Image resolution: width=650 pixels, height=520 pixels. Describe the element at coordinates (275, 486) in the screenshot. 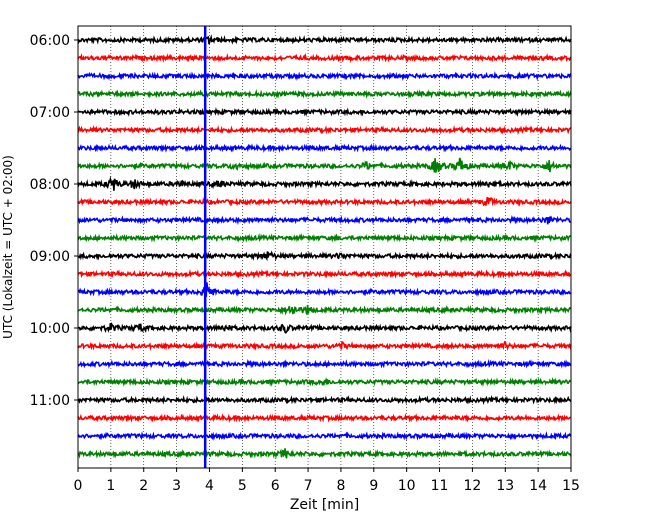

I see `x-tick-label-6: 6` at that location.